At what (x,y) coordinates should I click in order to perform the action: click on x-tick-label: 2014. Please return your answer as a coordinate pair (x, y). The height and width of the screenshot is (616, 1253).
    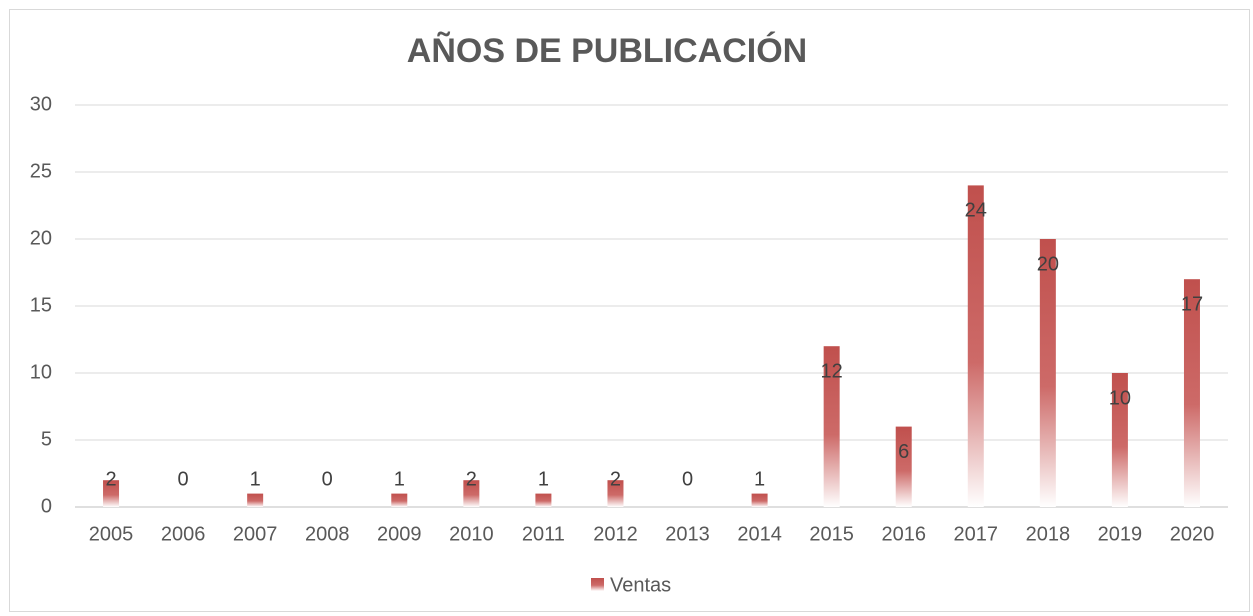
    Looking at the image, I should click on (759, 534).